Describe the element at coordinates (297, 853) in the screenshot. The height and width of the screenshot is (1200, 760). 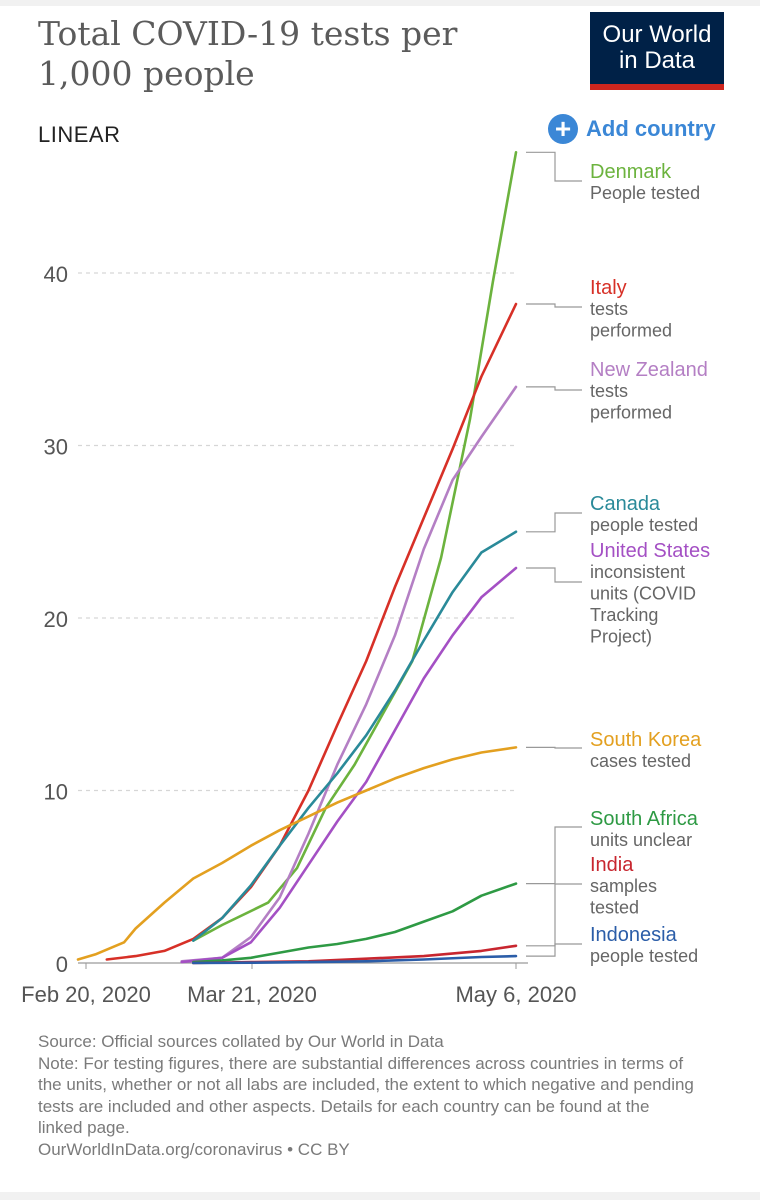
I see `series-line-south-korea` at that location.